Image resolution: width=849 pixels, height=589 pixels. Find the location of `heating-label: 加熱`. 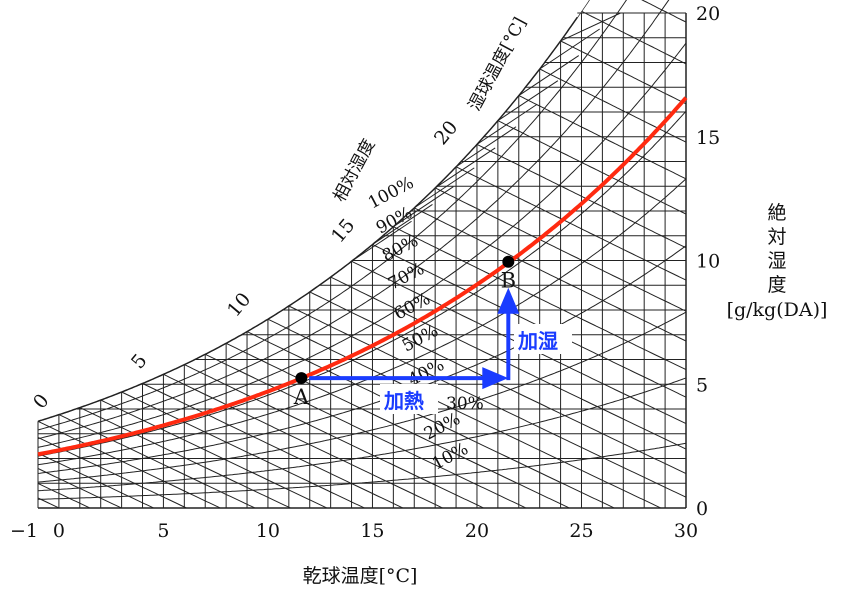

heating-label: 加熱 is located at coordinates (403, 401).